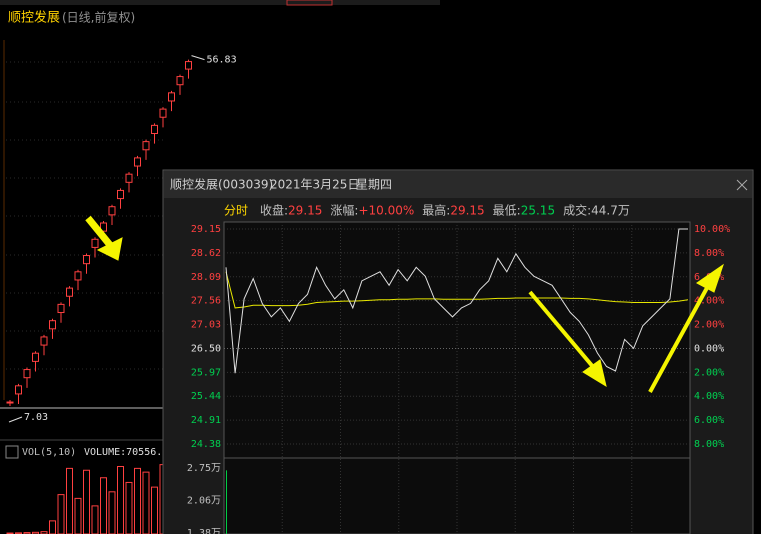 Image resolution: width=761 pixels, height=534 pixels. Describe the element at coordinates (221, 184) in the screenshot. I see `popup-title: 顺控发展(003039)` at that location.